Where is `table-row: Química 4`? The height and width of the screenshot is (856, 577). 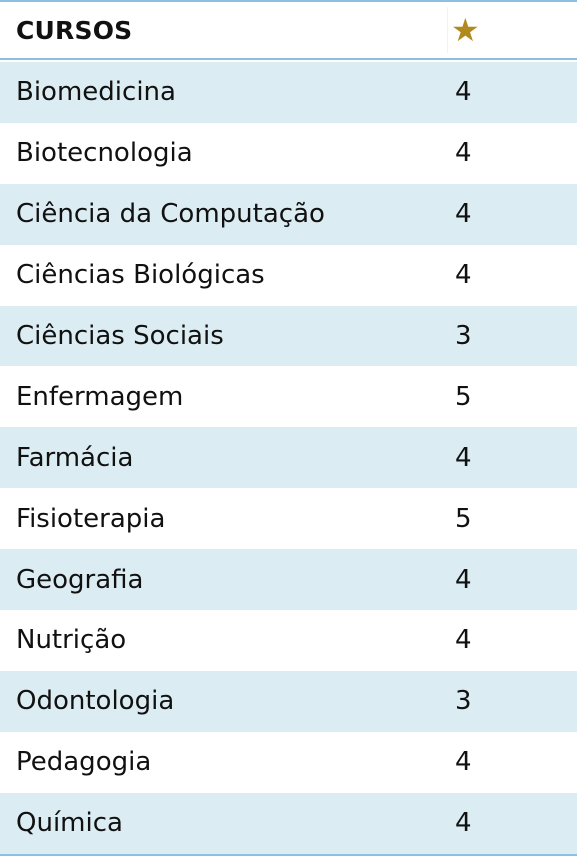 table-row: Química 4 is located at coordinates (288, 823).